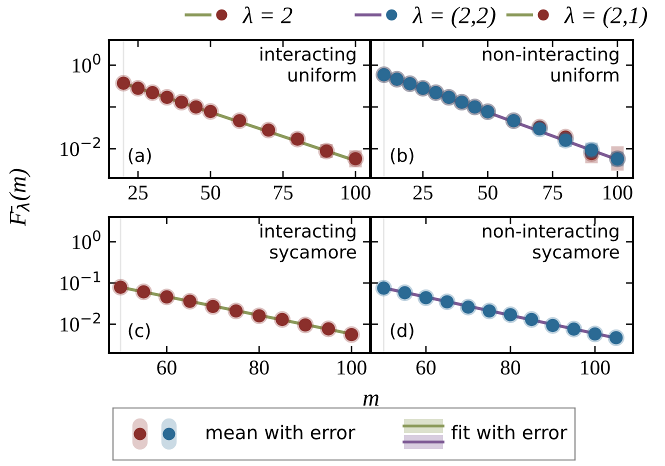  What do you see at coordinates (19, 197) in the screenshot?
I see `y-axis-title: F̄$_{λ}$(m)` at bounding box center [19, 197].